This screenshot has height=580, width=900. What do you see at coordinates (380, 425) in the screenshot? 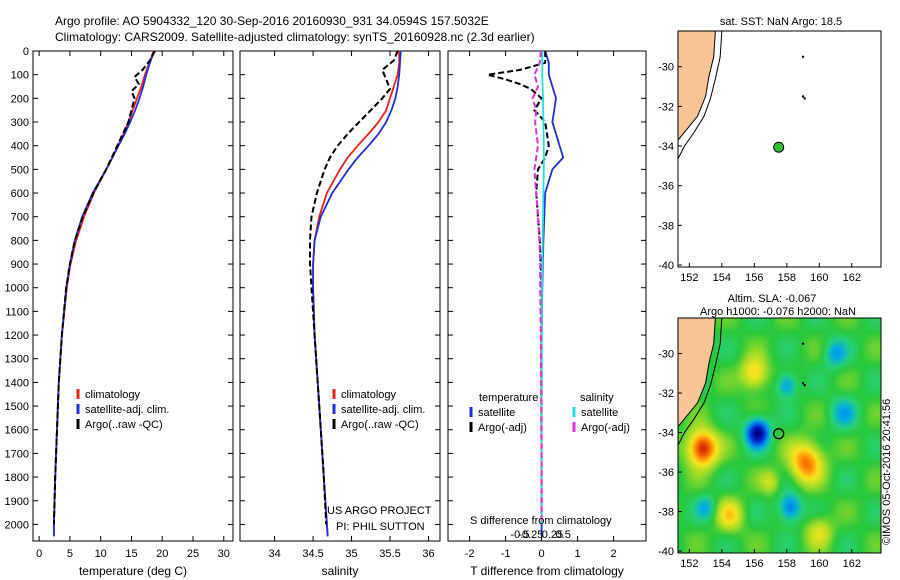
I see `salinity-legend-label: Argo(..raw -QC)` at bounding box center [380, 425].